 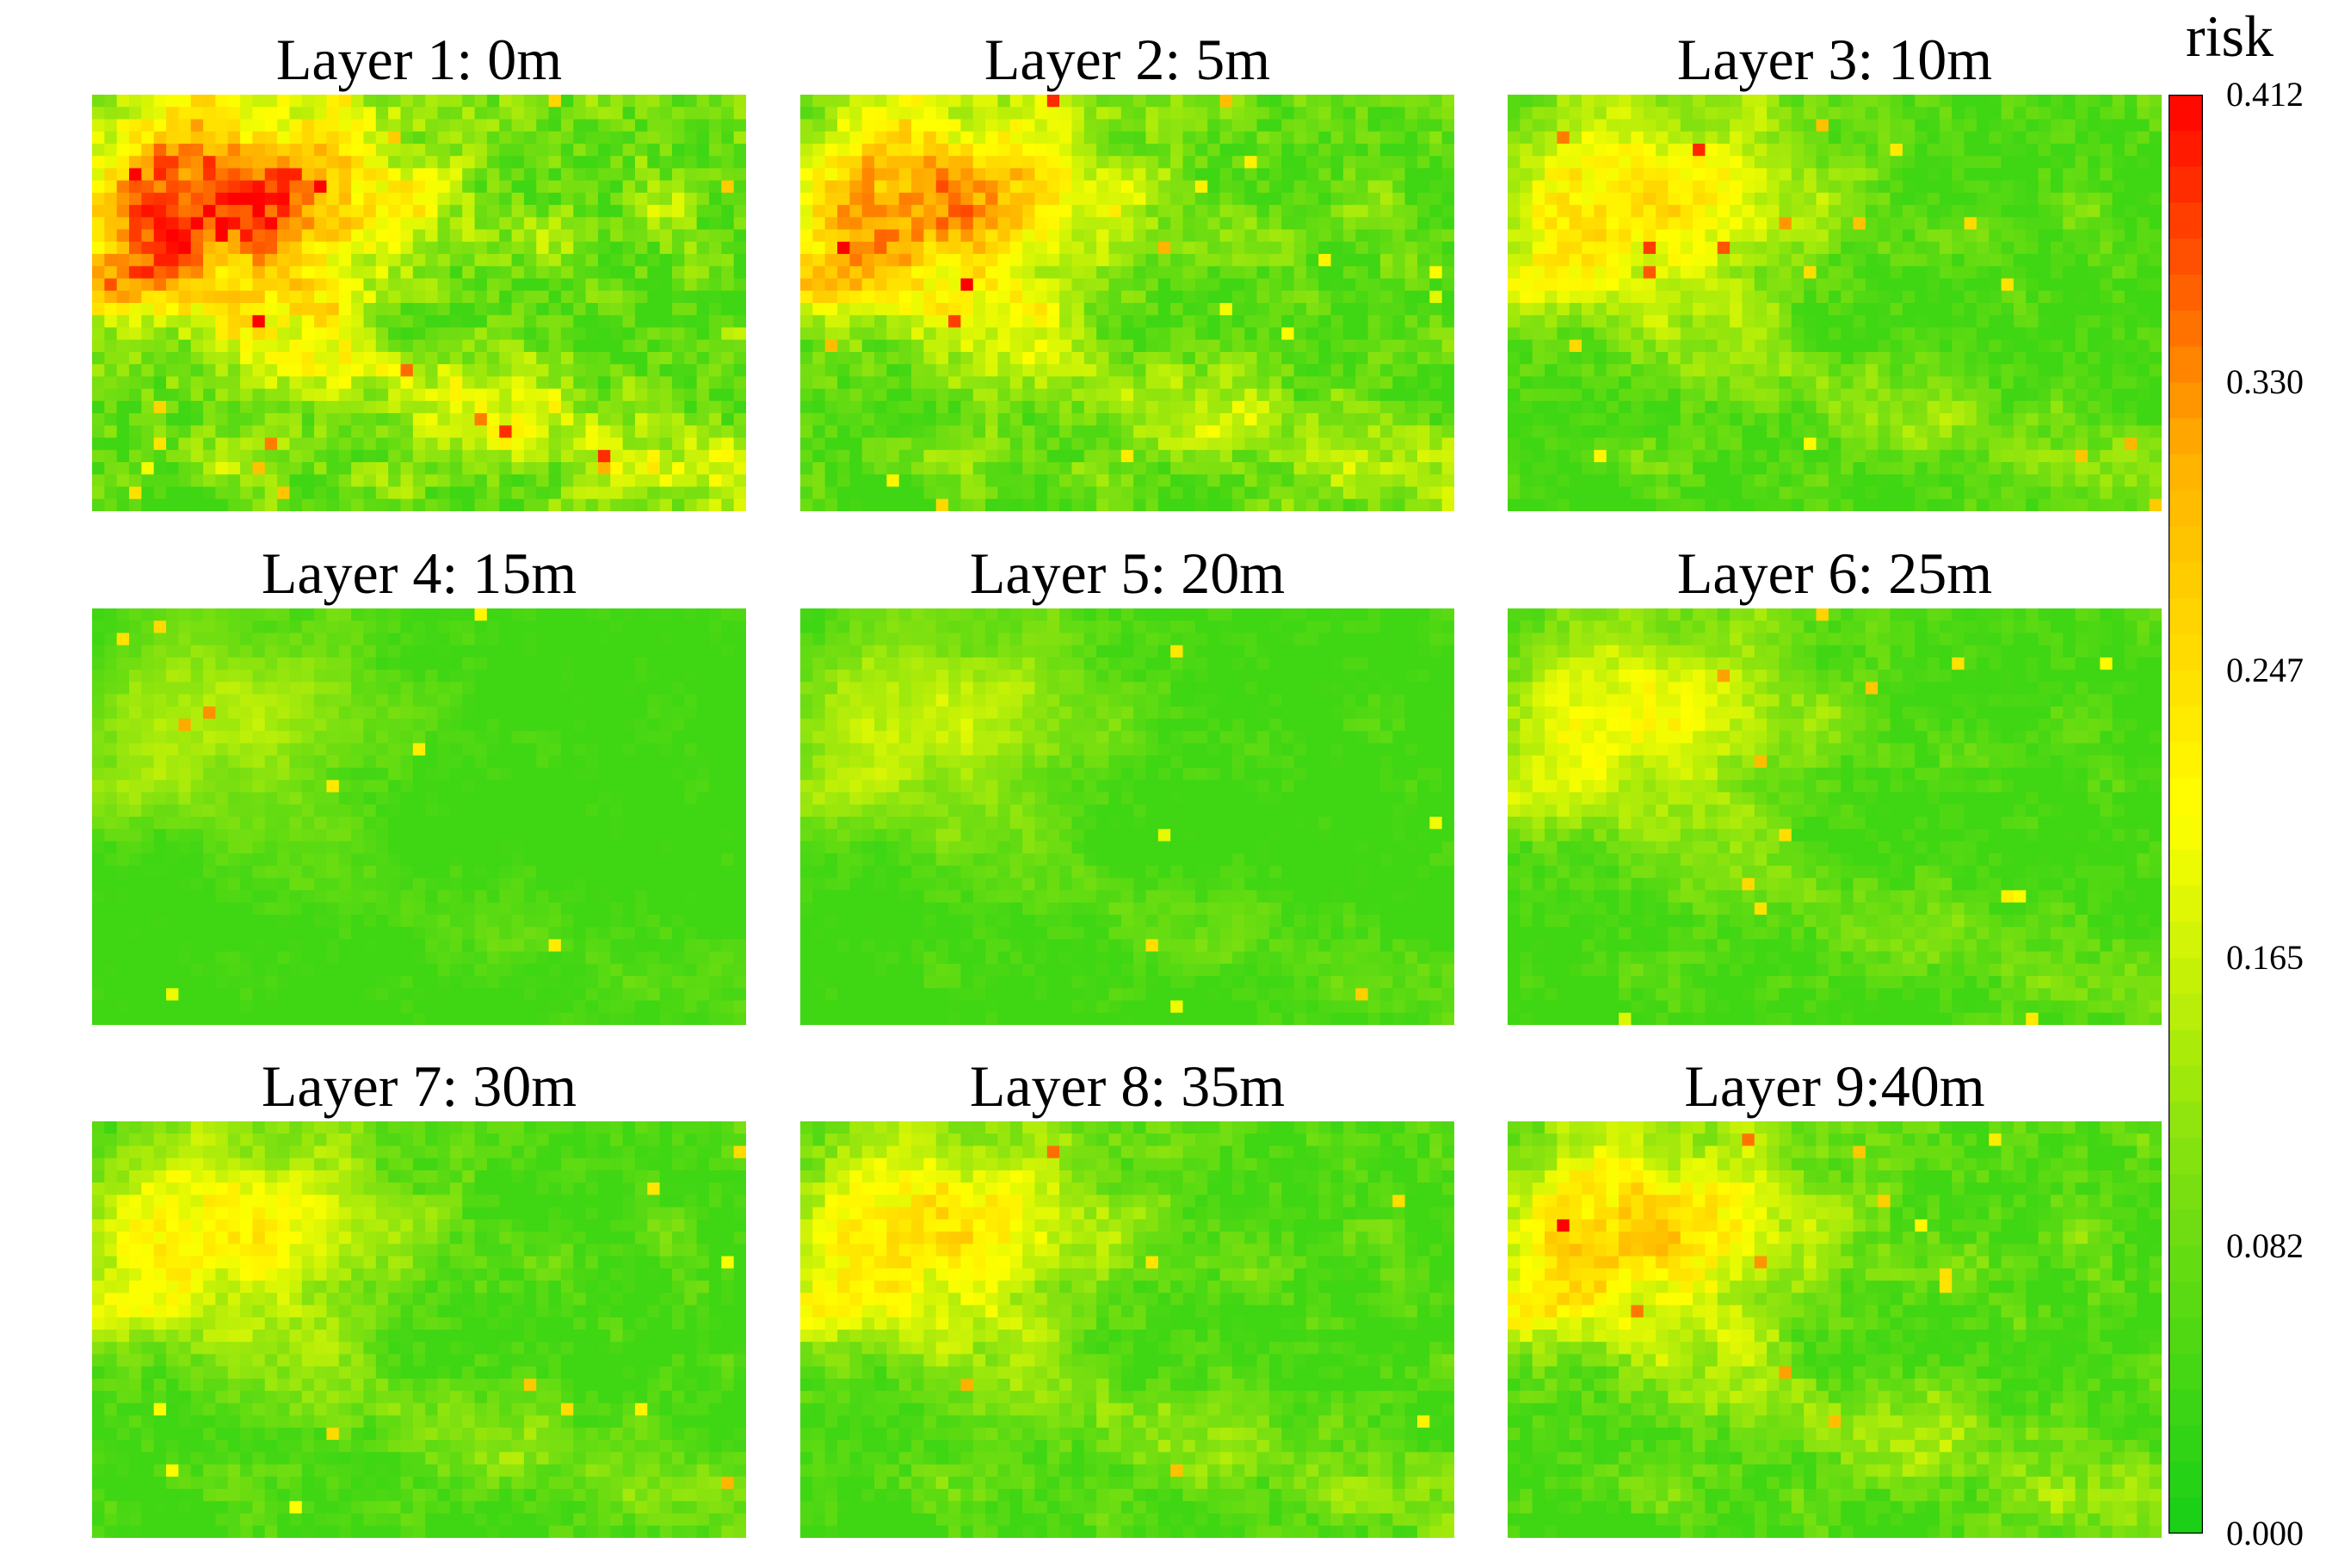 What do you see at coordinates (419, 1086) in the screenshot?
I see `panel-title-7: Layer 7: 30m` at bounding box center [419, 1086].